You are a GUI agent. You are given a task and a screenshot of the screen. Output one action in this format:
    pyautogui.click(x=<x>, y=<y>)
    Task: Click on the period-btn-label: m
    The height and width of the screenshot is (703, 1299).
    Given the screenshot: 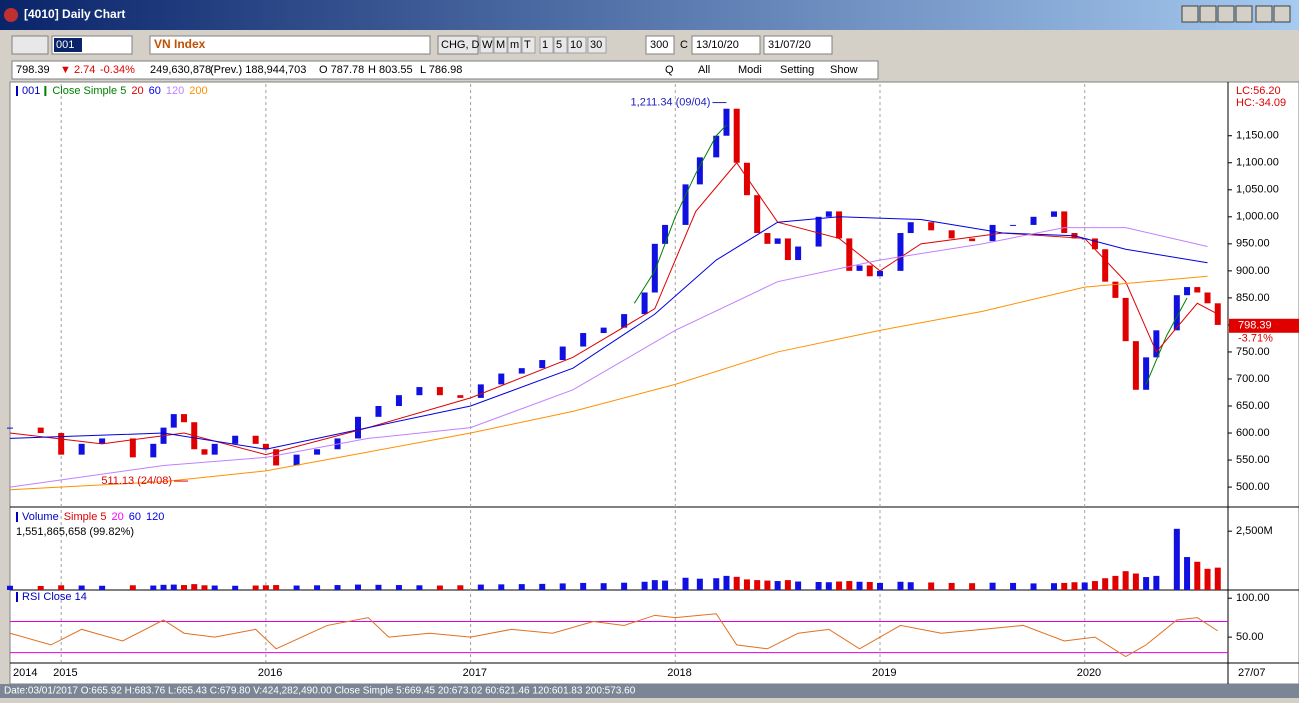 What is the action you would take?
    pyautogui.click(x=514, y=45)
    